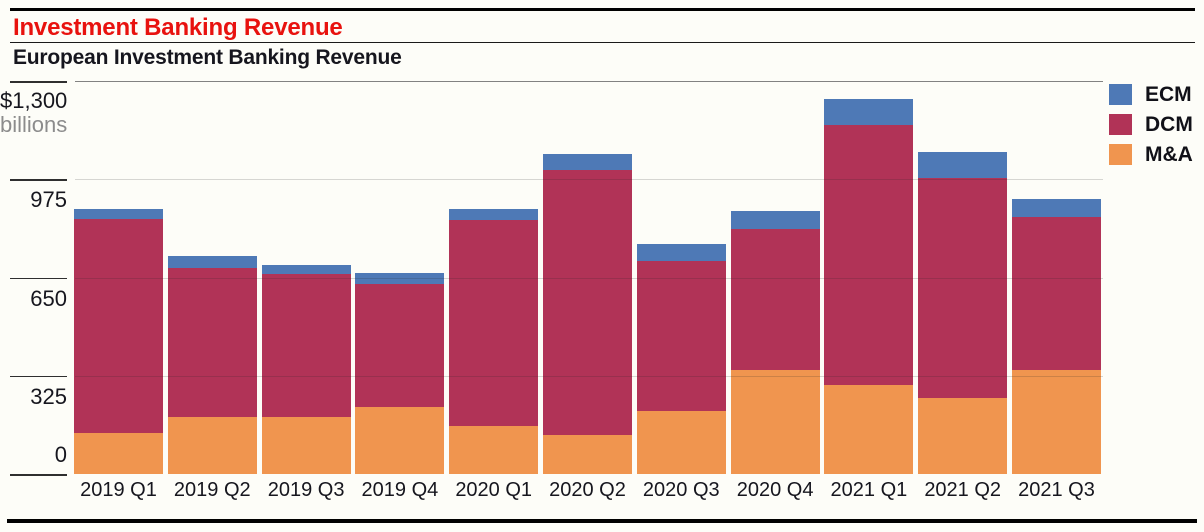 The width and height of the screenshot is (1204, 532). I want to click on y-axis-max-label: $1,300 billions, so click(33, 113).